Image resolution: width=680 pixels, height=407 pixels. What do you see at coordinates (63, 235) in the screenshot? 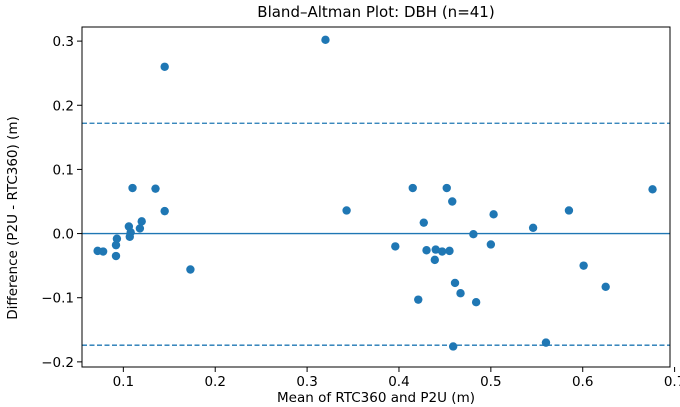
I see `y-tick-label: 0.0` at bounding box center [63, 235].